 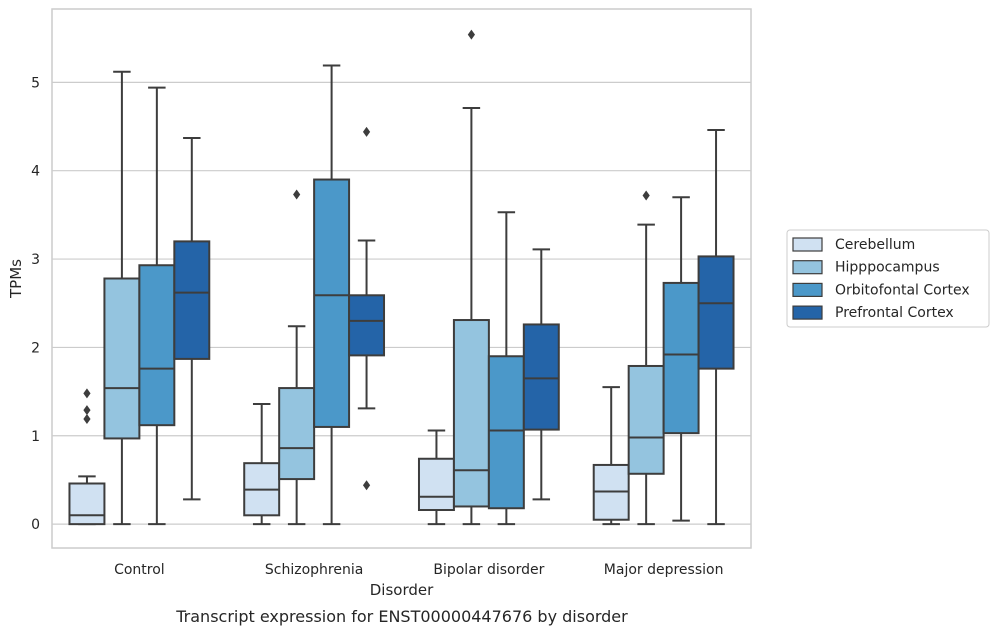 I want to click on y-tick-label-2: 2, so click(x=35, y=348).